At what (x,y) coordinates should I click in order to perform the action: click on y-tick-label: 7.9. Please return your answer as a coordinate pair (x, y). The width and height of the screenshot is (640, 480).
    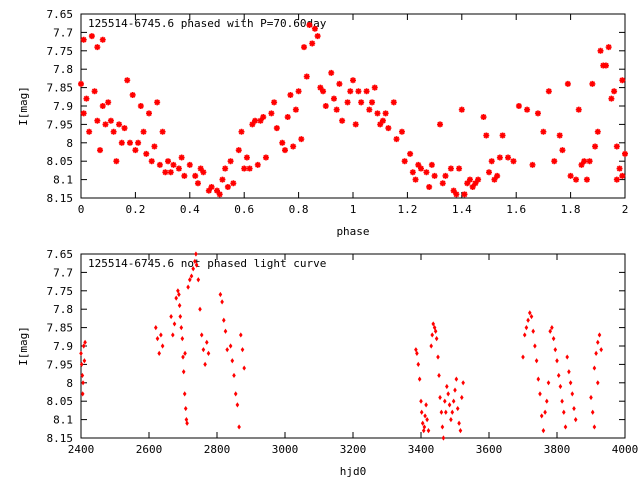
    Looking at the image, I should click on (63, 106).